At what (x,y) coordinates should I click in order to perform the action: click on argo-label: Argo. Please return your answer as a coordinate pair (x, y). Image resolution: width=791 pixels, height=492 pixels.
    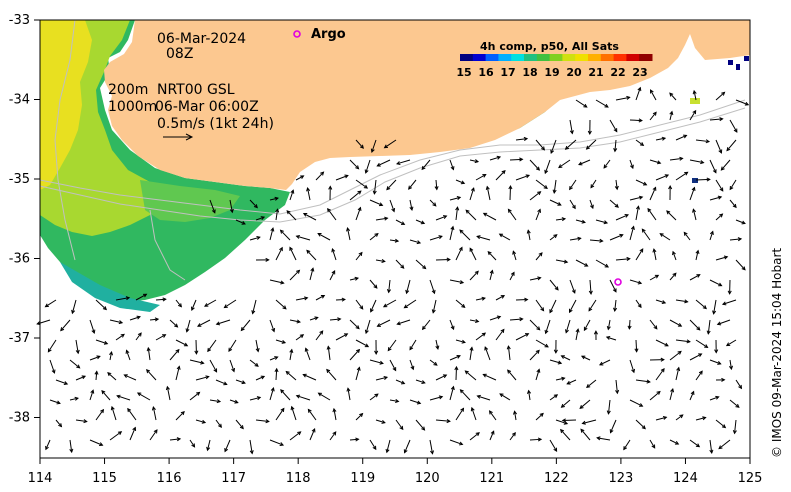
    Looking at the image, I should click on (328, 34).